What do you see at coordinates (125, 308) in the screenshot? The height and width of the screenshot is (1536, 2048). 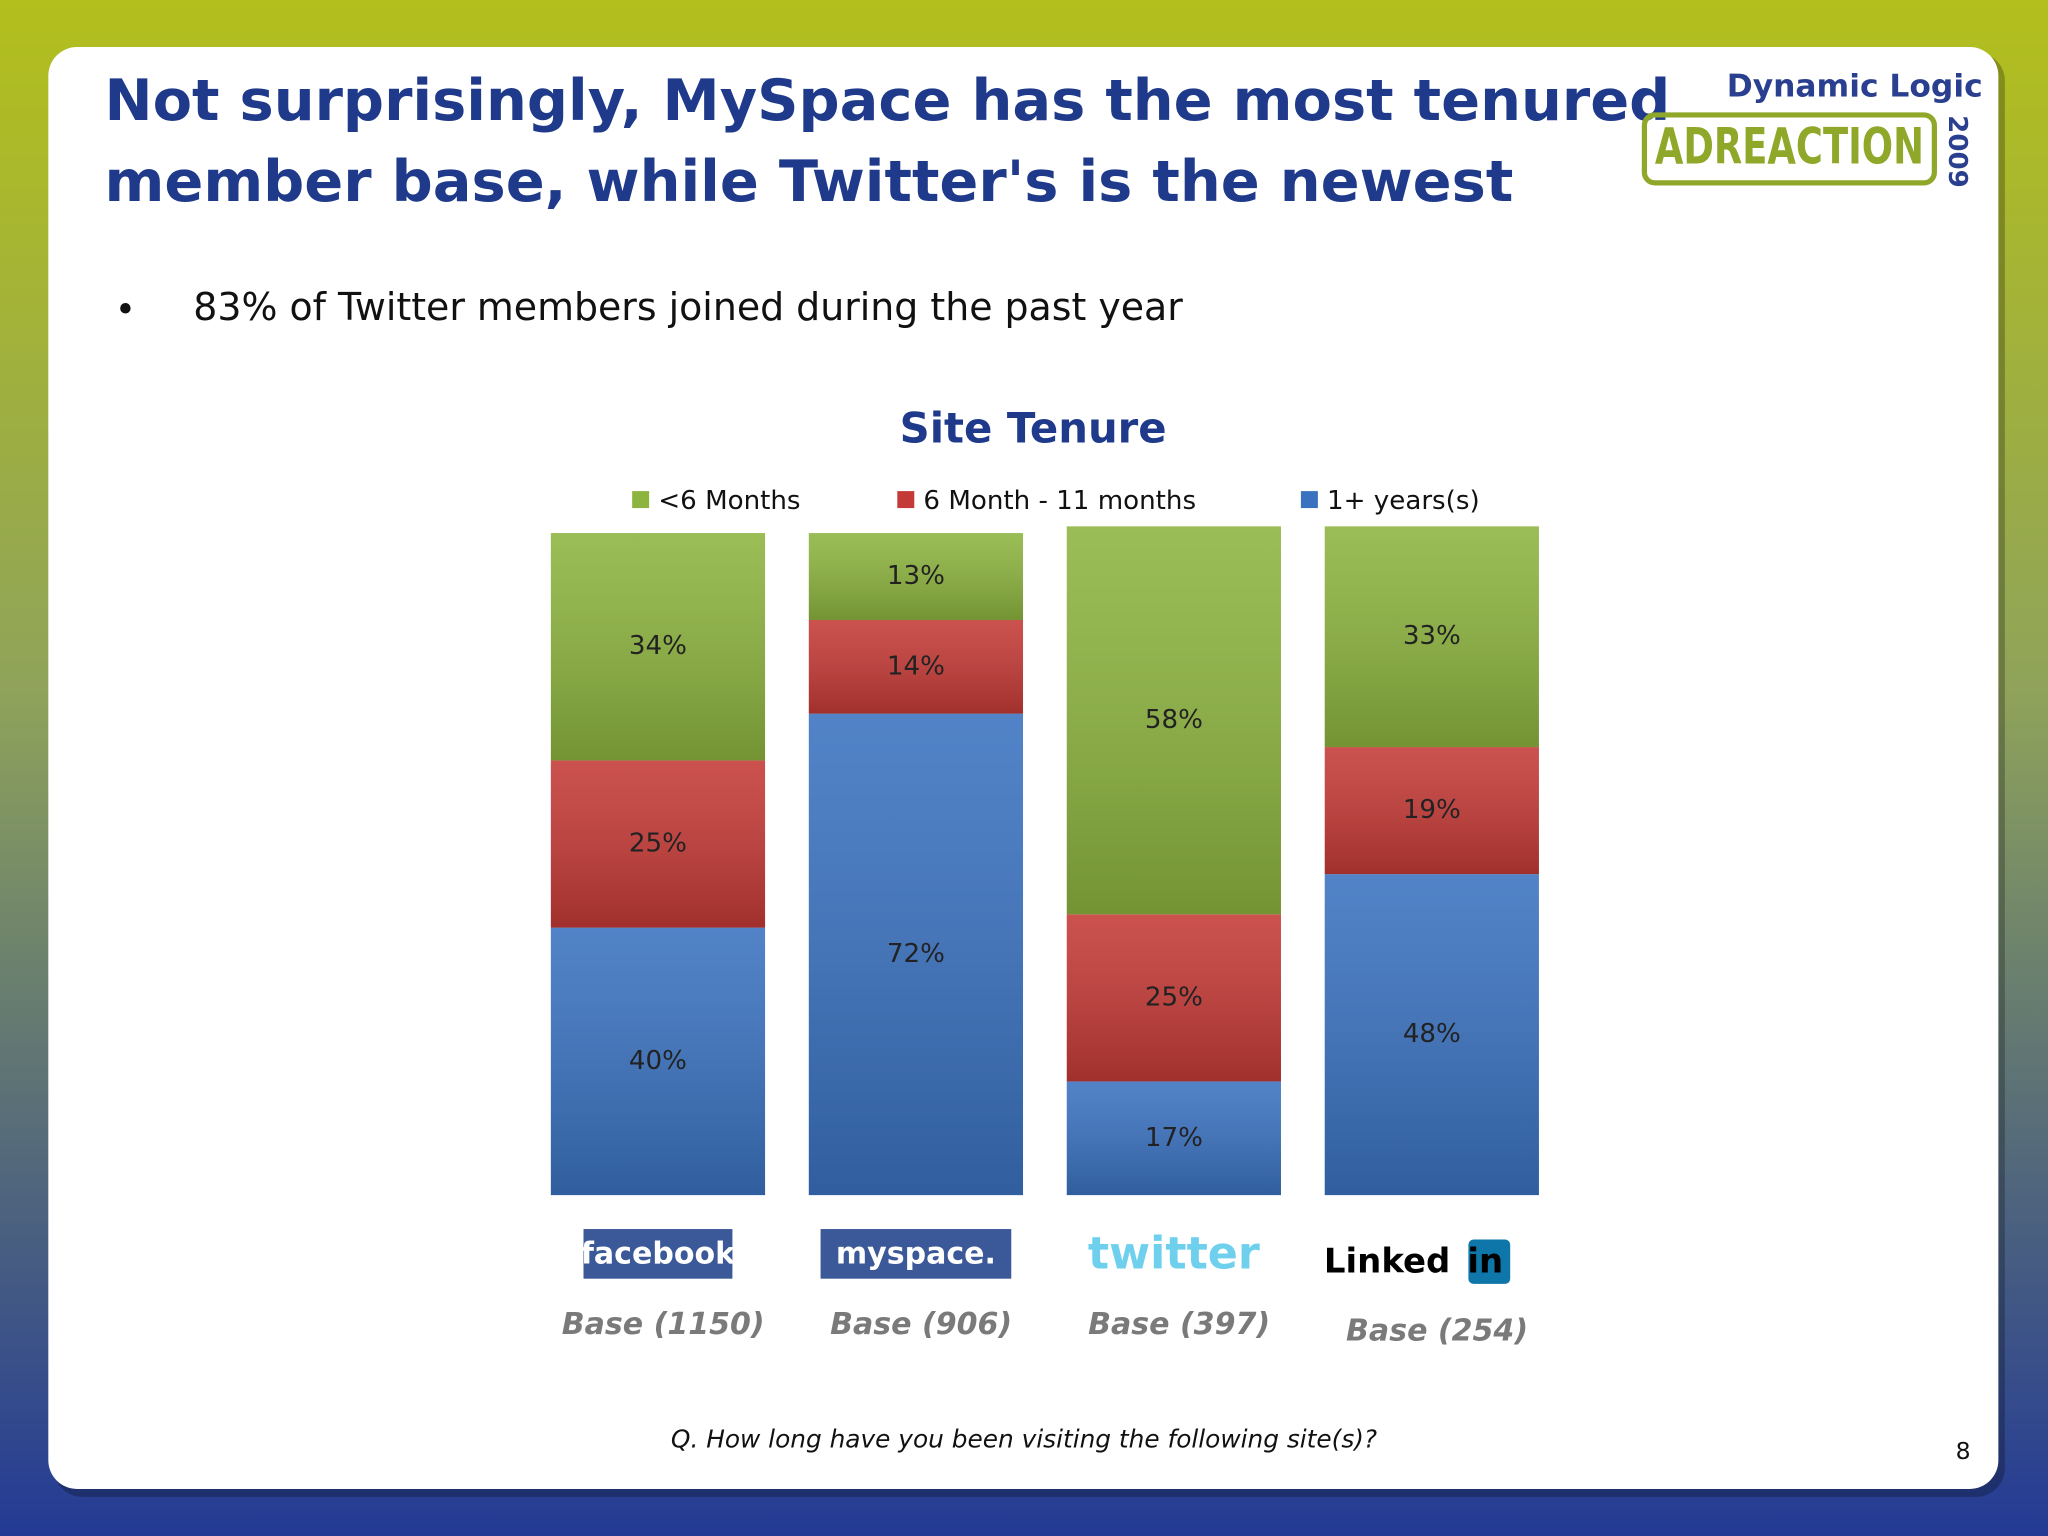 I see `bullet-dot` at bounding box center [125, 308].